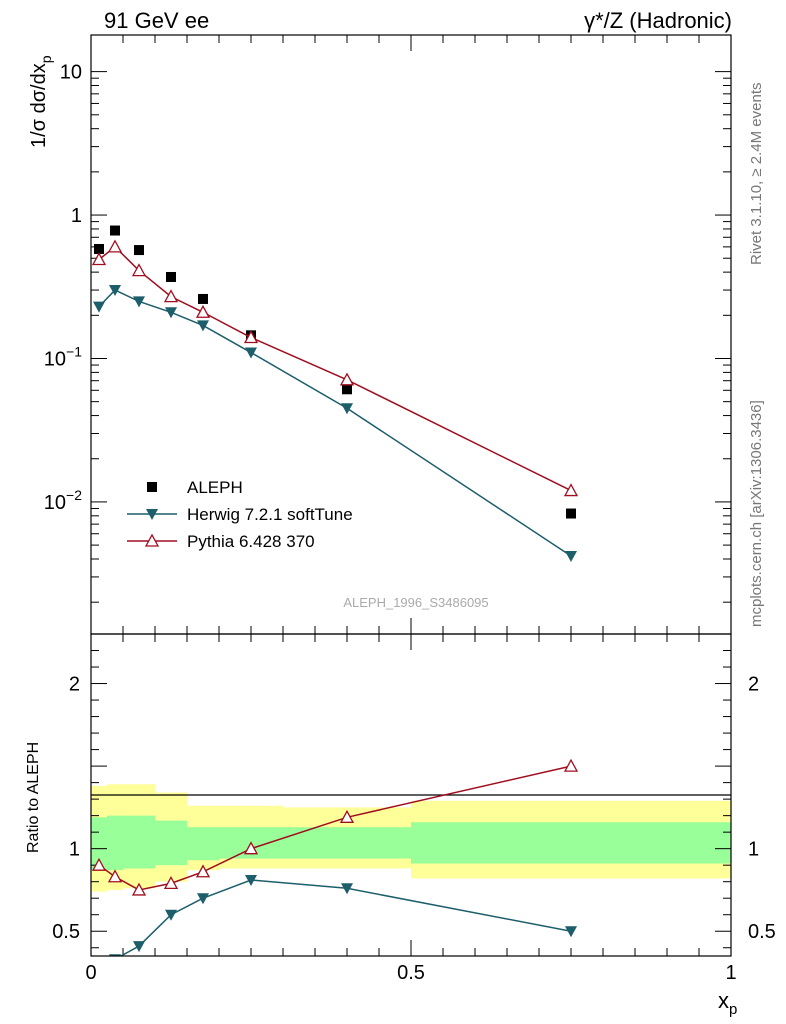 This screenshot has height=1024, width=786. I want to click on ratio-series-herwig-7-2-1-softtune, so click(343, 915).